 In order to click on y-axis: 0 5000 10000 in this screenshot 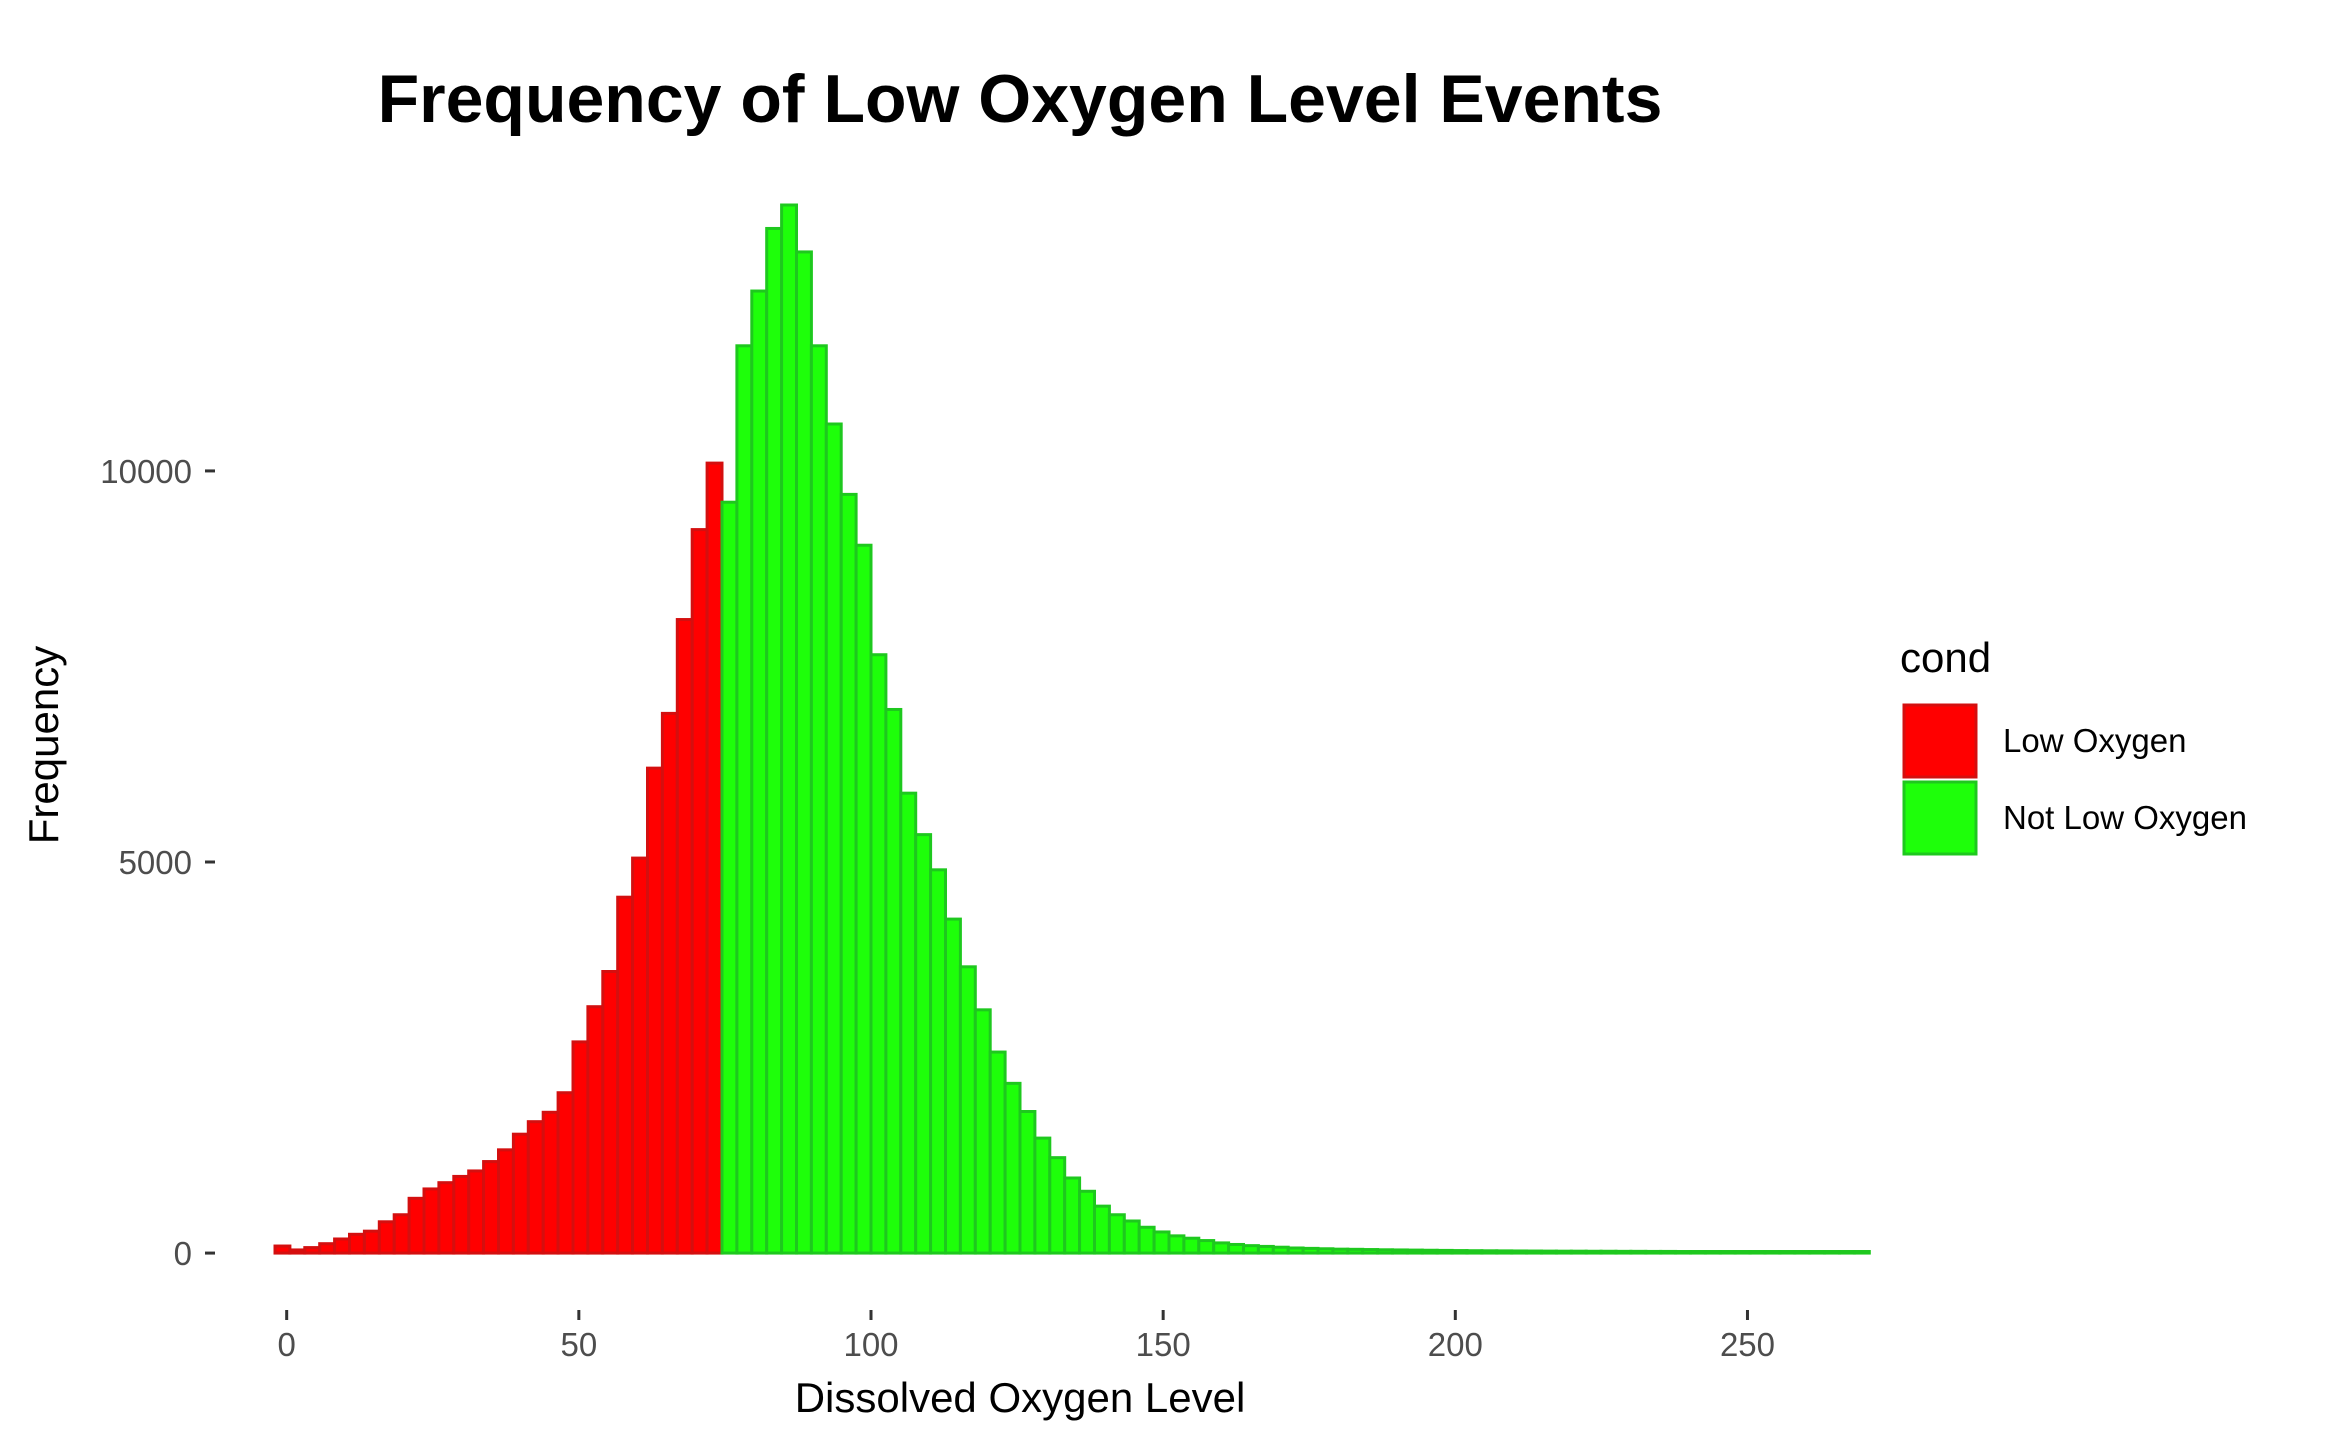, I will do `click(157, 862)`.